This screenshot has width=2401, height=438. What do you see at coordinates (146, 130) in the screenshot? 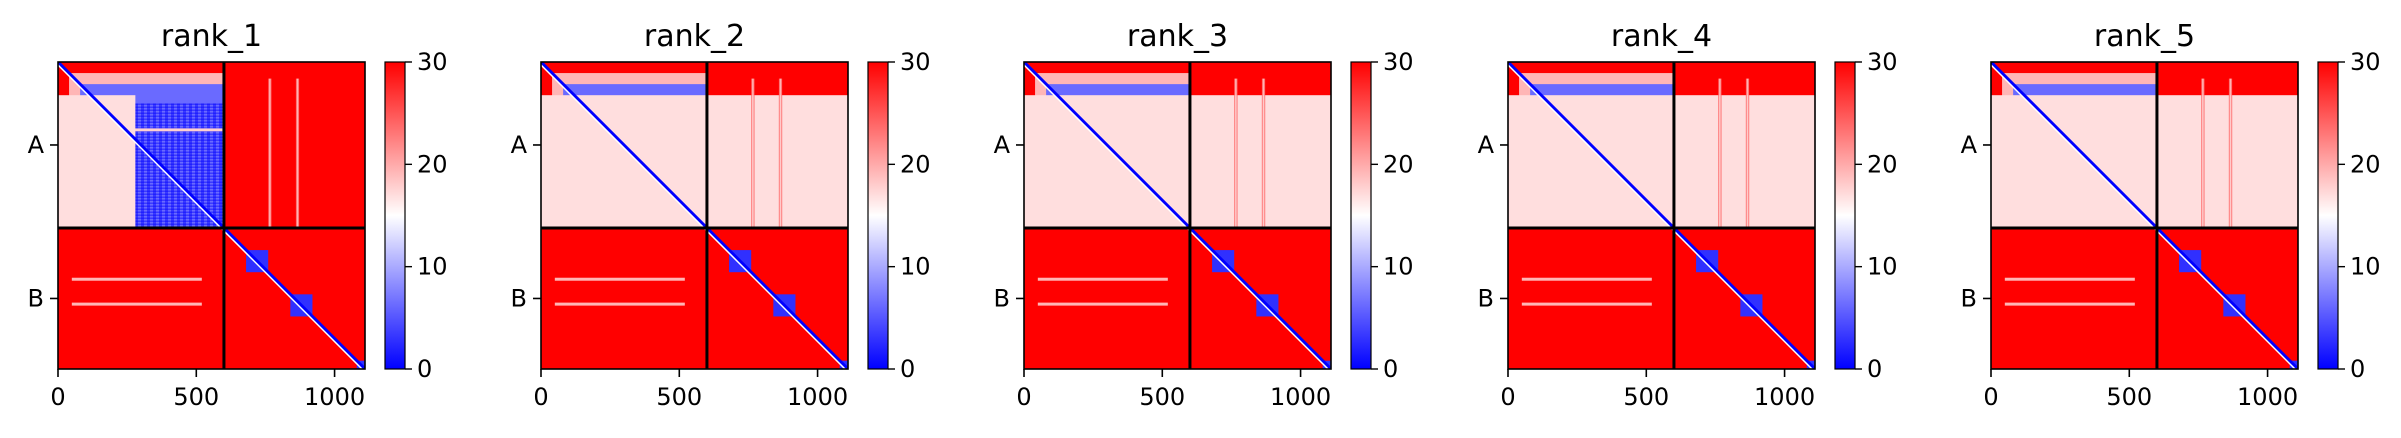
I see `chain-a-band` at bounding box center [146, 130].